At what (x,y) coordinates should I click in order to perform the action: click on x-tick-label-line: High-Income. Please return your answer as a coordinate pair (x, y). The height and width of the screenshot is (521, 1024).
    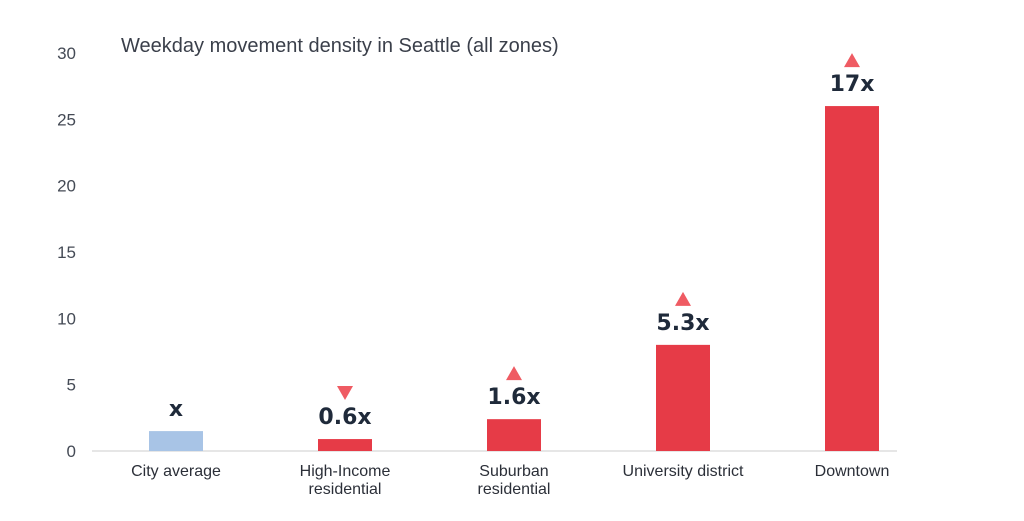
    Looking at the image, I should click on (345, 471).